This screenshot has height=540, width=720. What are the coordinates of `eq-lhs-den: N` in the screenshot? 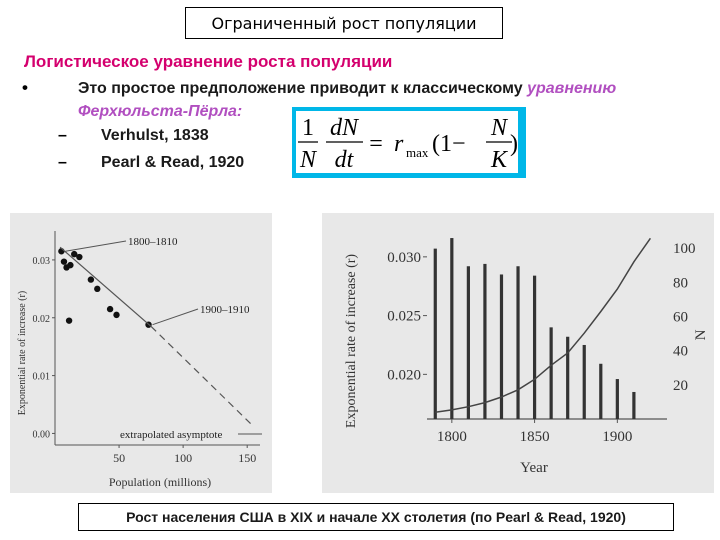 It's located at (308, 160).